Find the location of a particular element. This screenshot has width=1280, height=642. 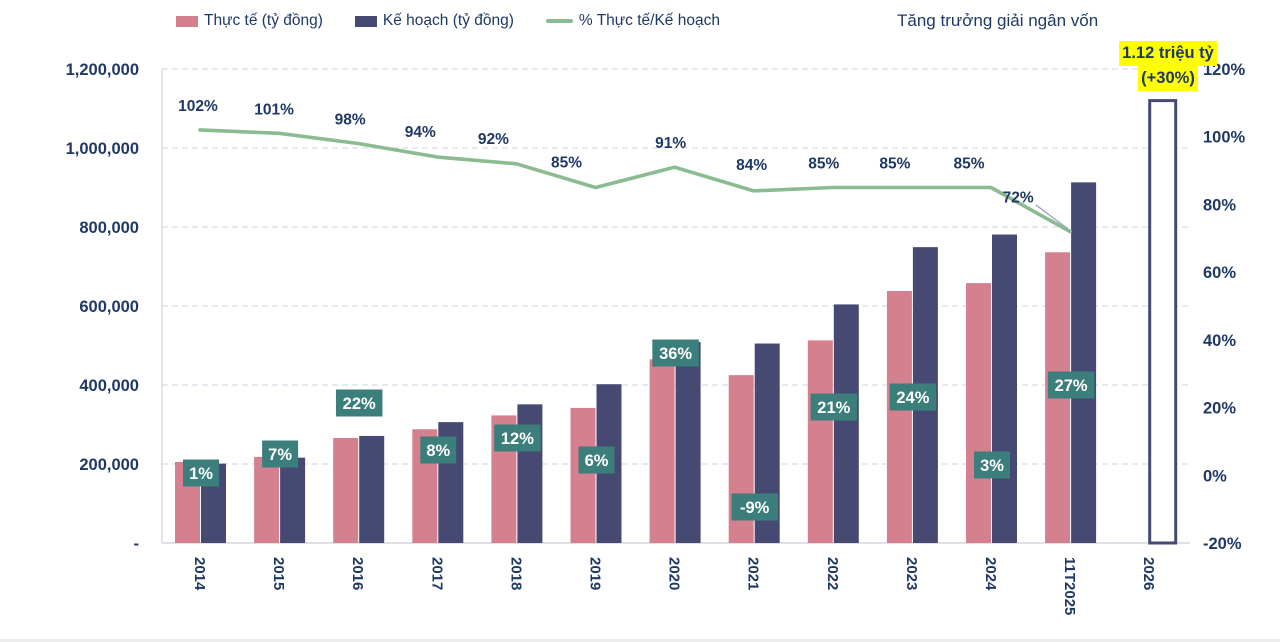

growth-badge-2022 is located at coordinates (834, 407).